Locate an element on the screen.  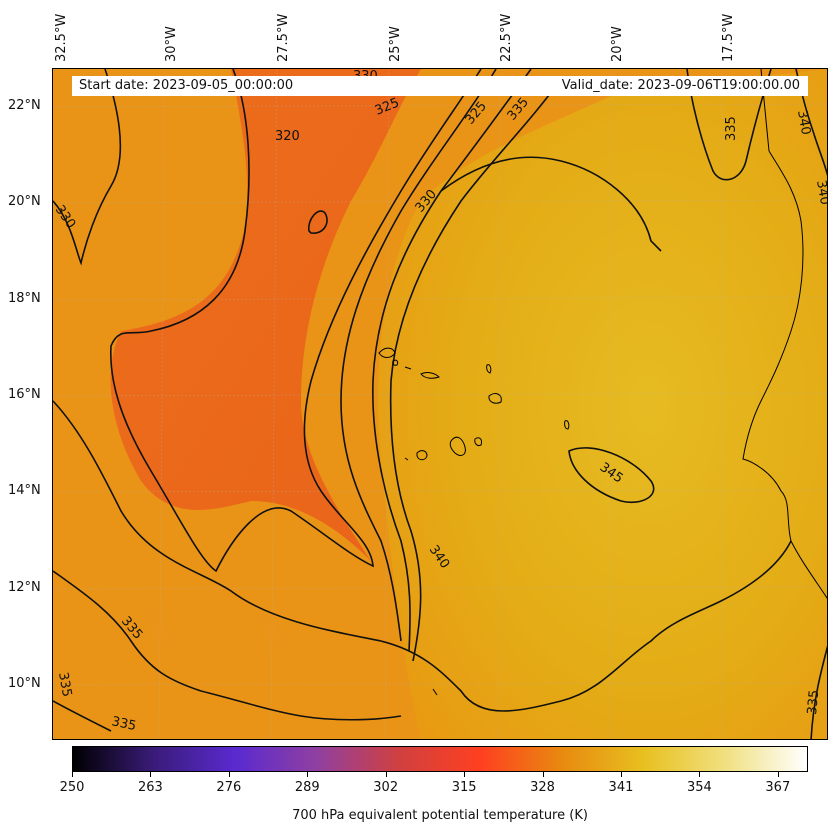
contour-330-west is located at coordinates (87, 167).